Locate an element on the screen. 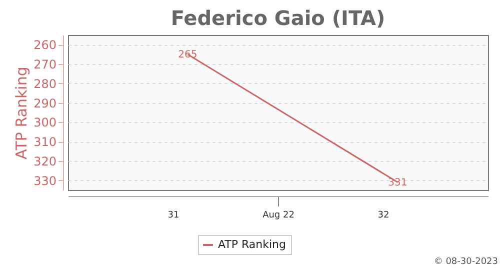  y-tick-label: 270 is located at coordinates (45, 65).